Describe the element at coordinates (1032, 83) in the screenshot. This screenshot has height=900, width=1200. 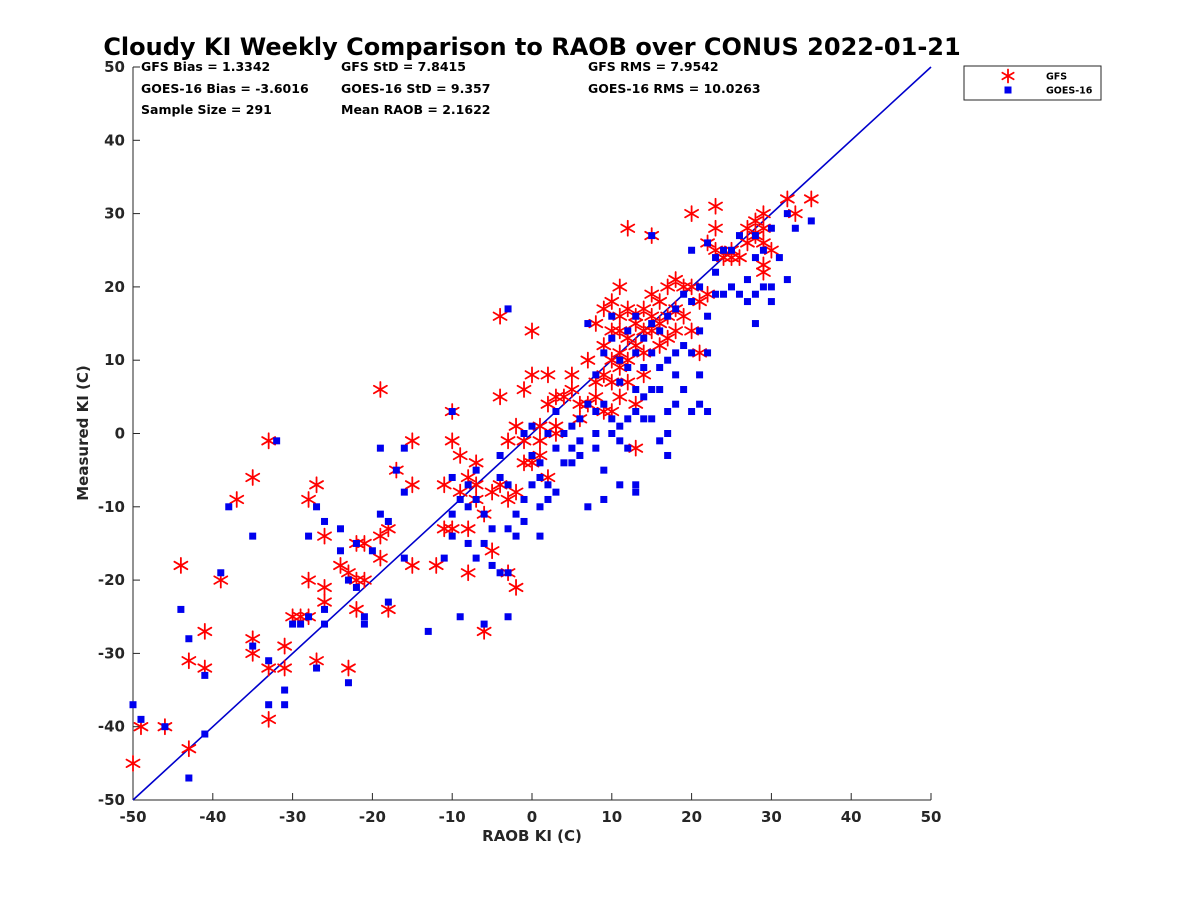
I see `legend-box` at that location.